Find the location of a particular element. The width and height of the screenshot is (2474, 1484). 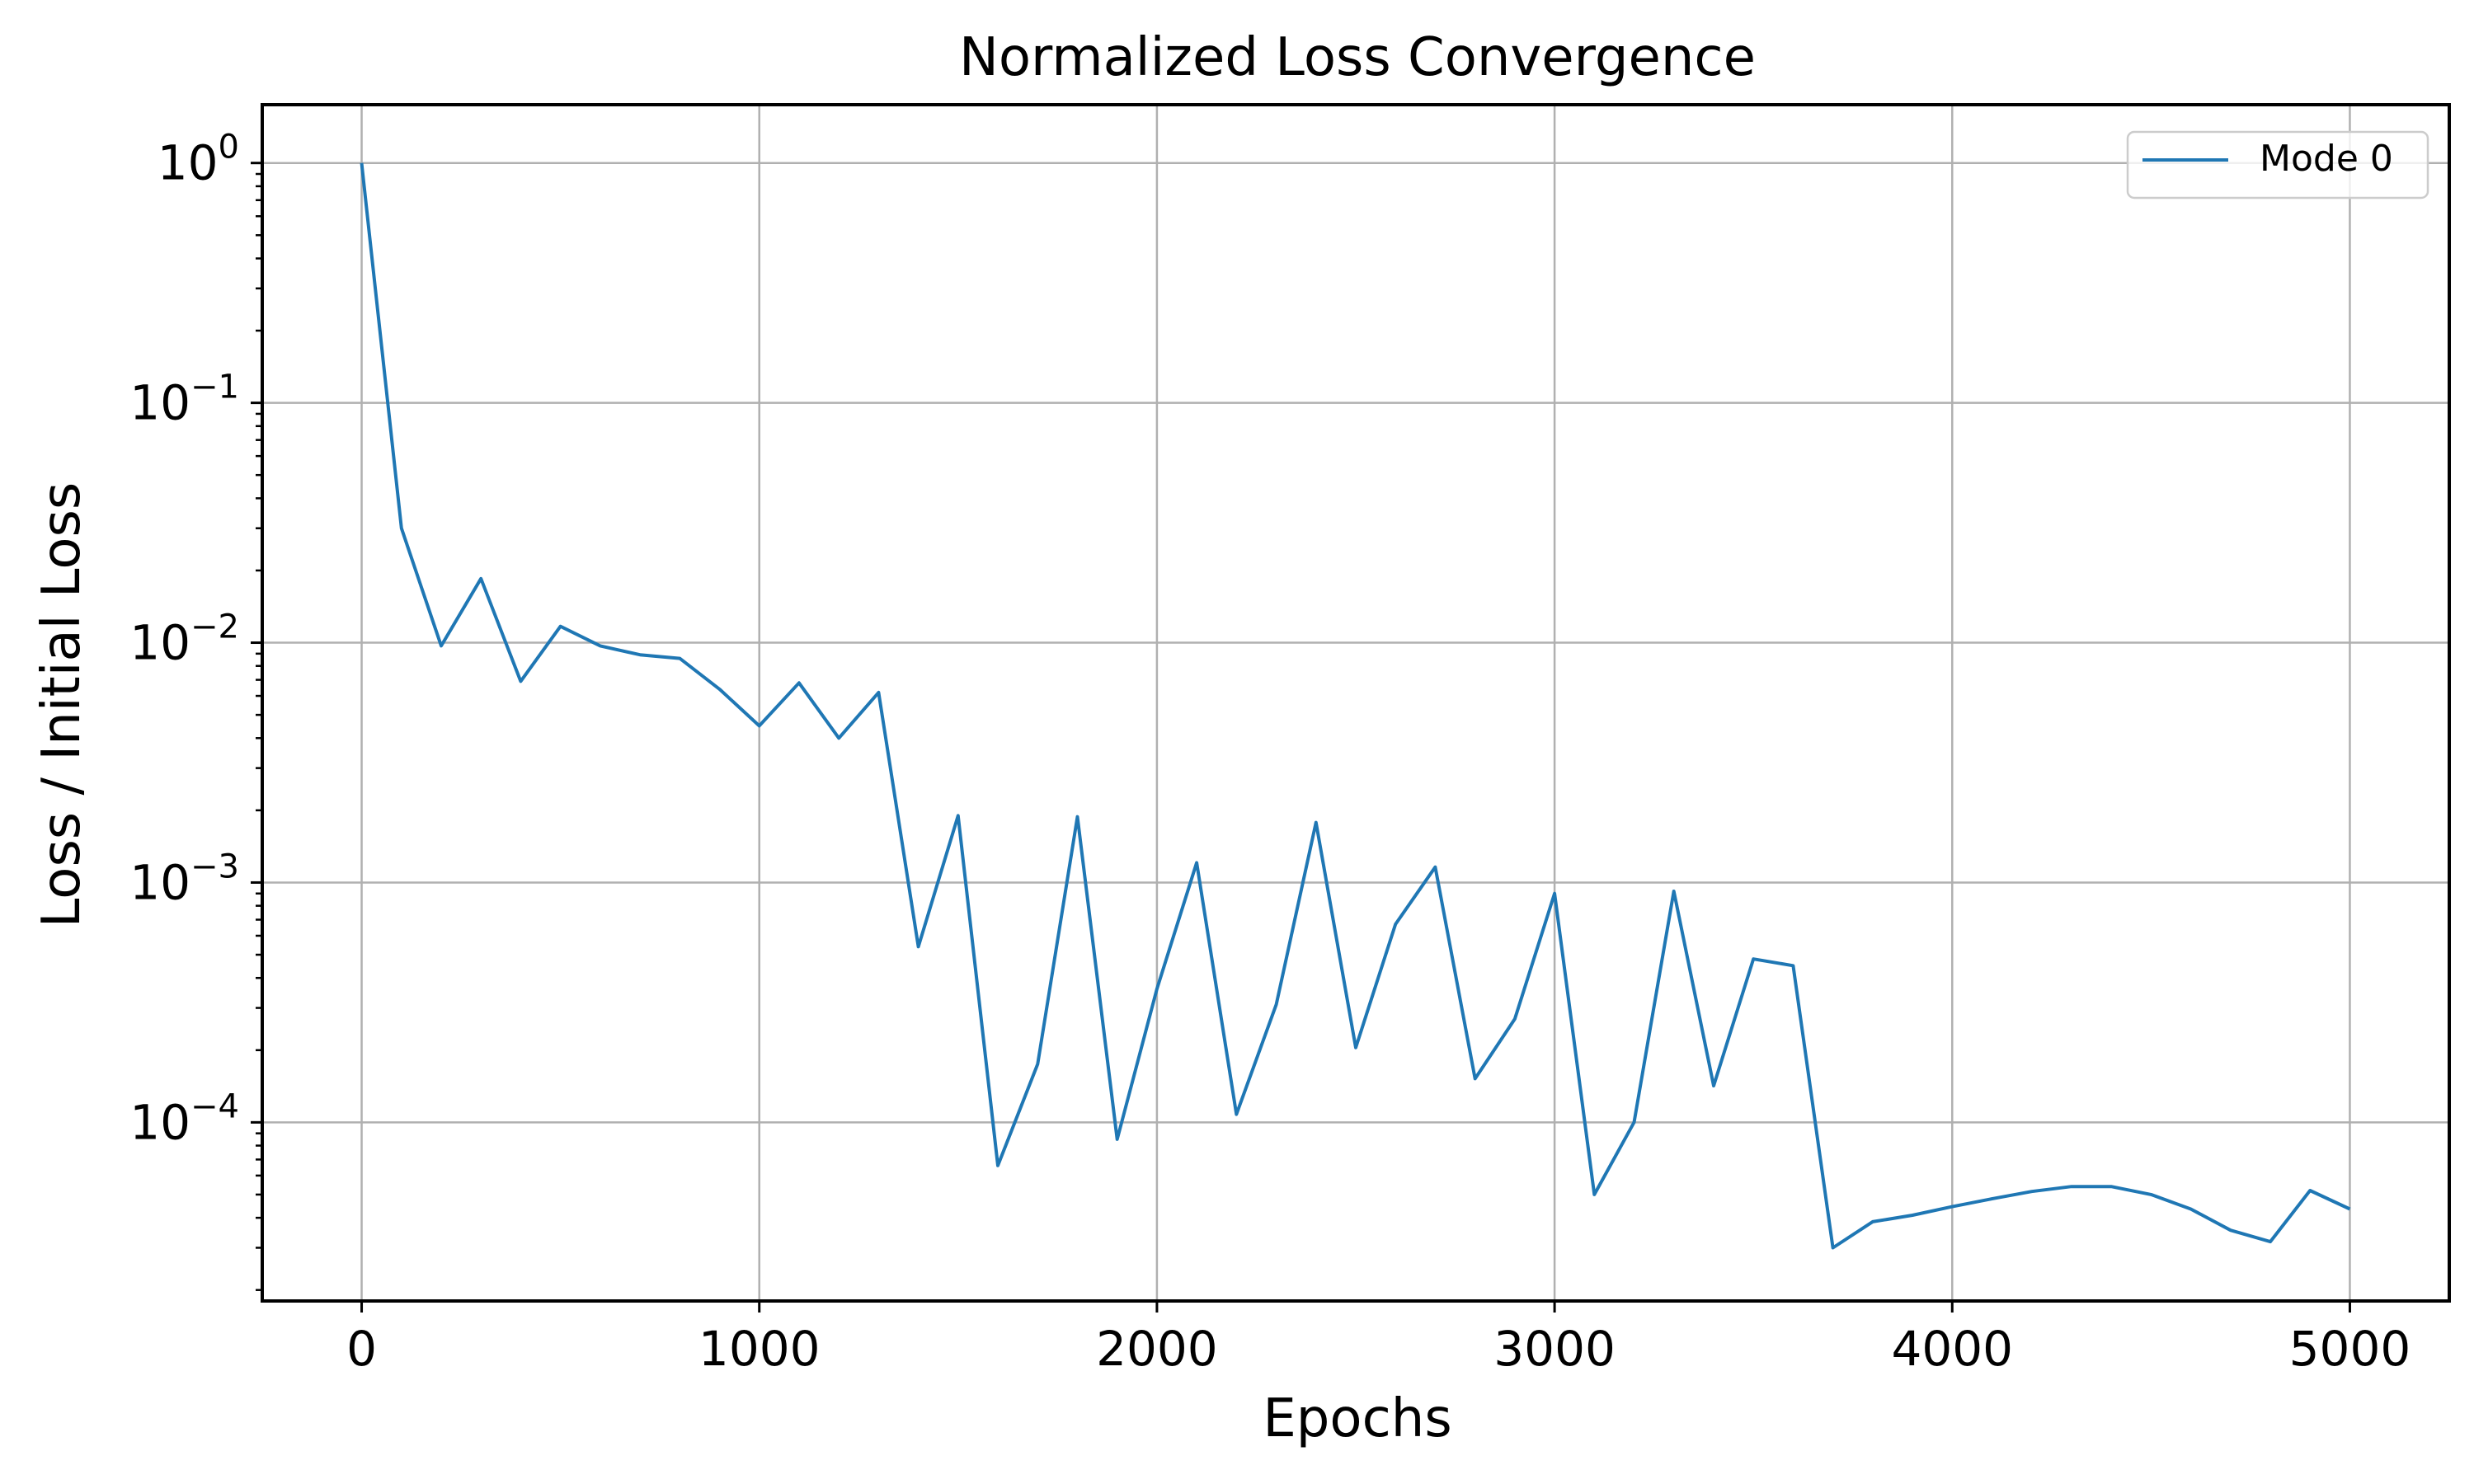

x-tick-label: 4000 is located at coordinates (1952, 1349).